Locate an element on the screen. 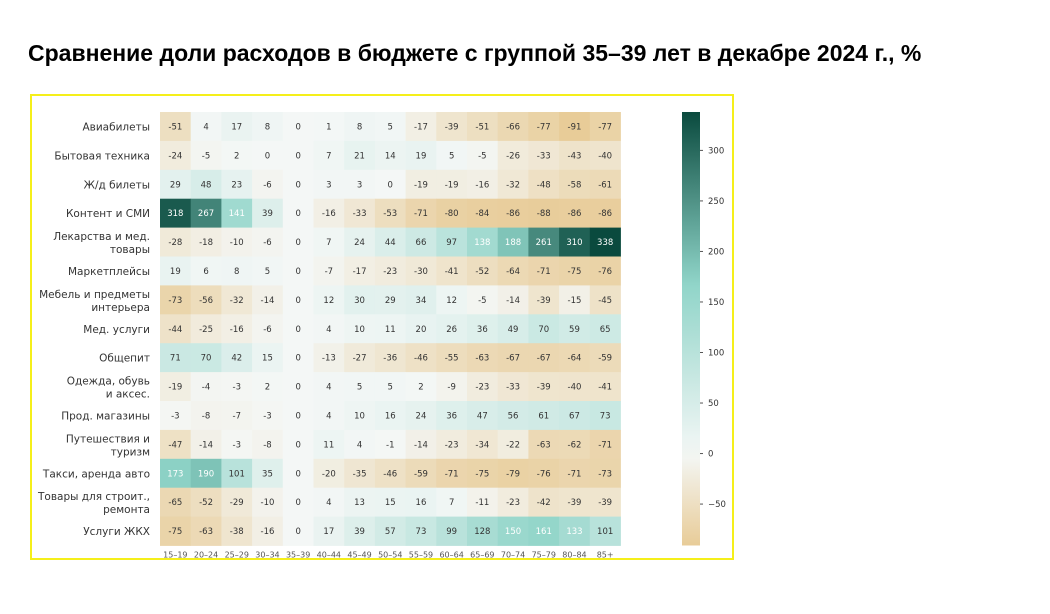 The height and width of the screenshot is (614, 1050). cell-value: -46 is located at coordinates (421, 359).